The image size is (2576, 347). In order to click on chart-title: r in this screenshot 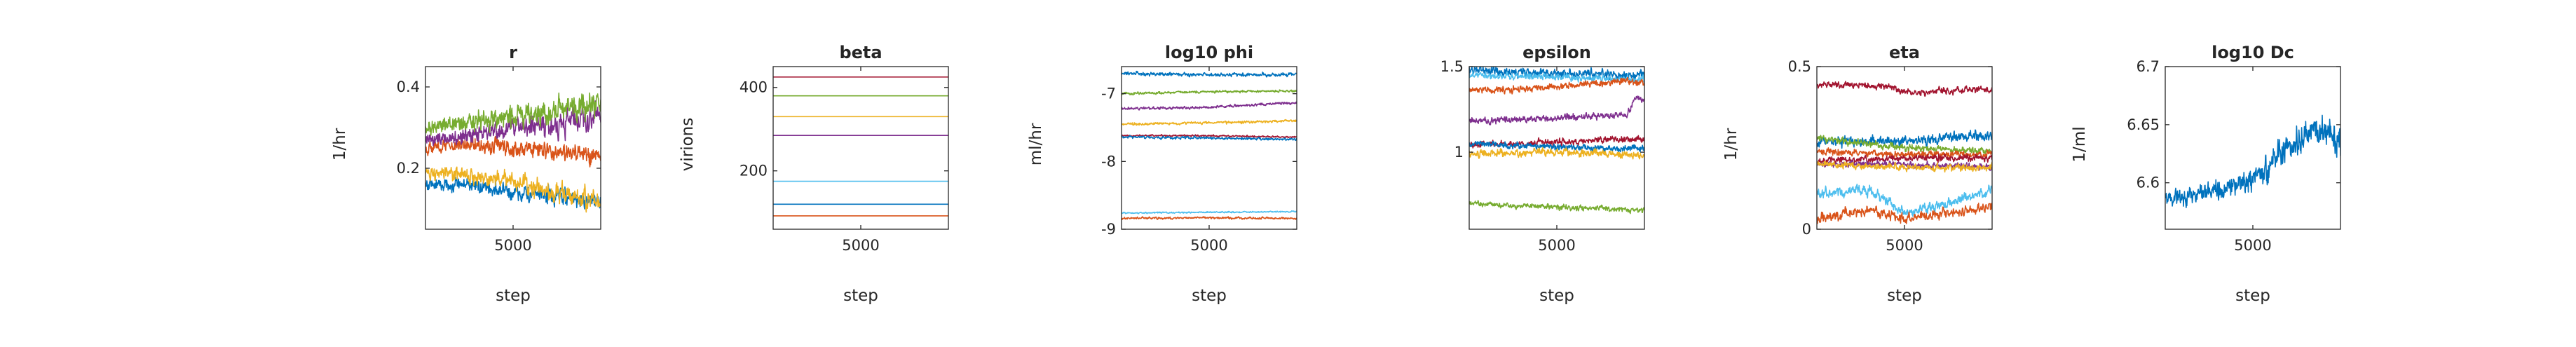, I will do `click(513, 52)`.